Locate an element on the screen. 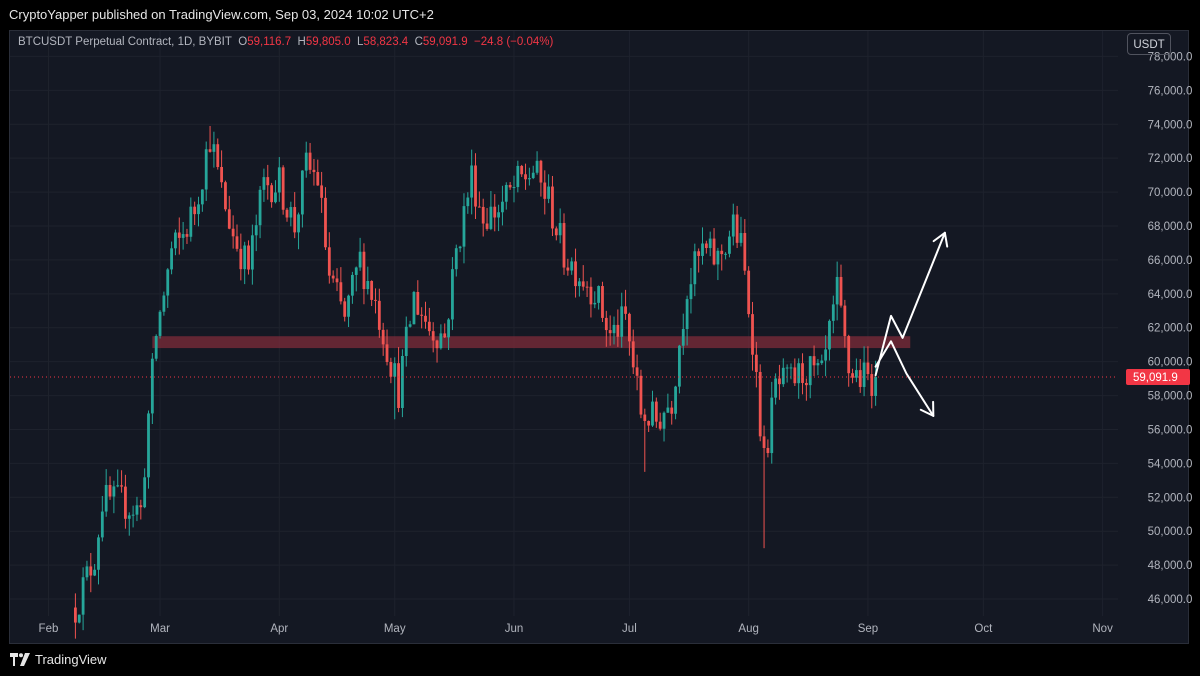 This screenshot has height=676, width=1200. symbol-label: BTCUSDT Perpetual Contract, 1D, BYBIT is located at coordinates (125, 42).